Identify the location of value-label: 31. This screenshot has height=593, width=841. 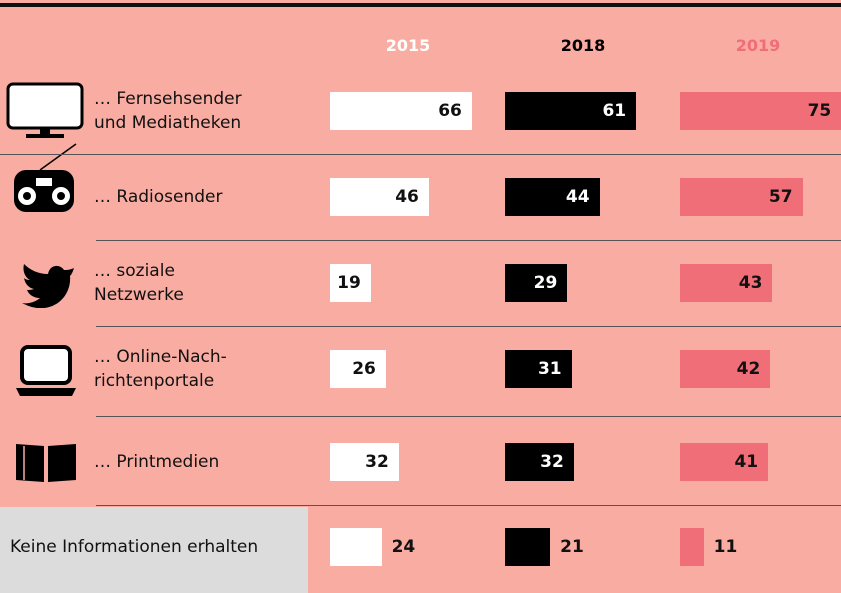
(549, 369).